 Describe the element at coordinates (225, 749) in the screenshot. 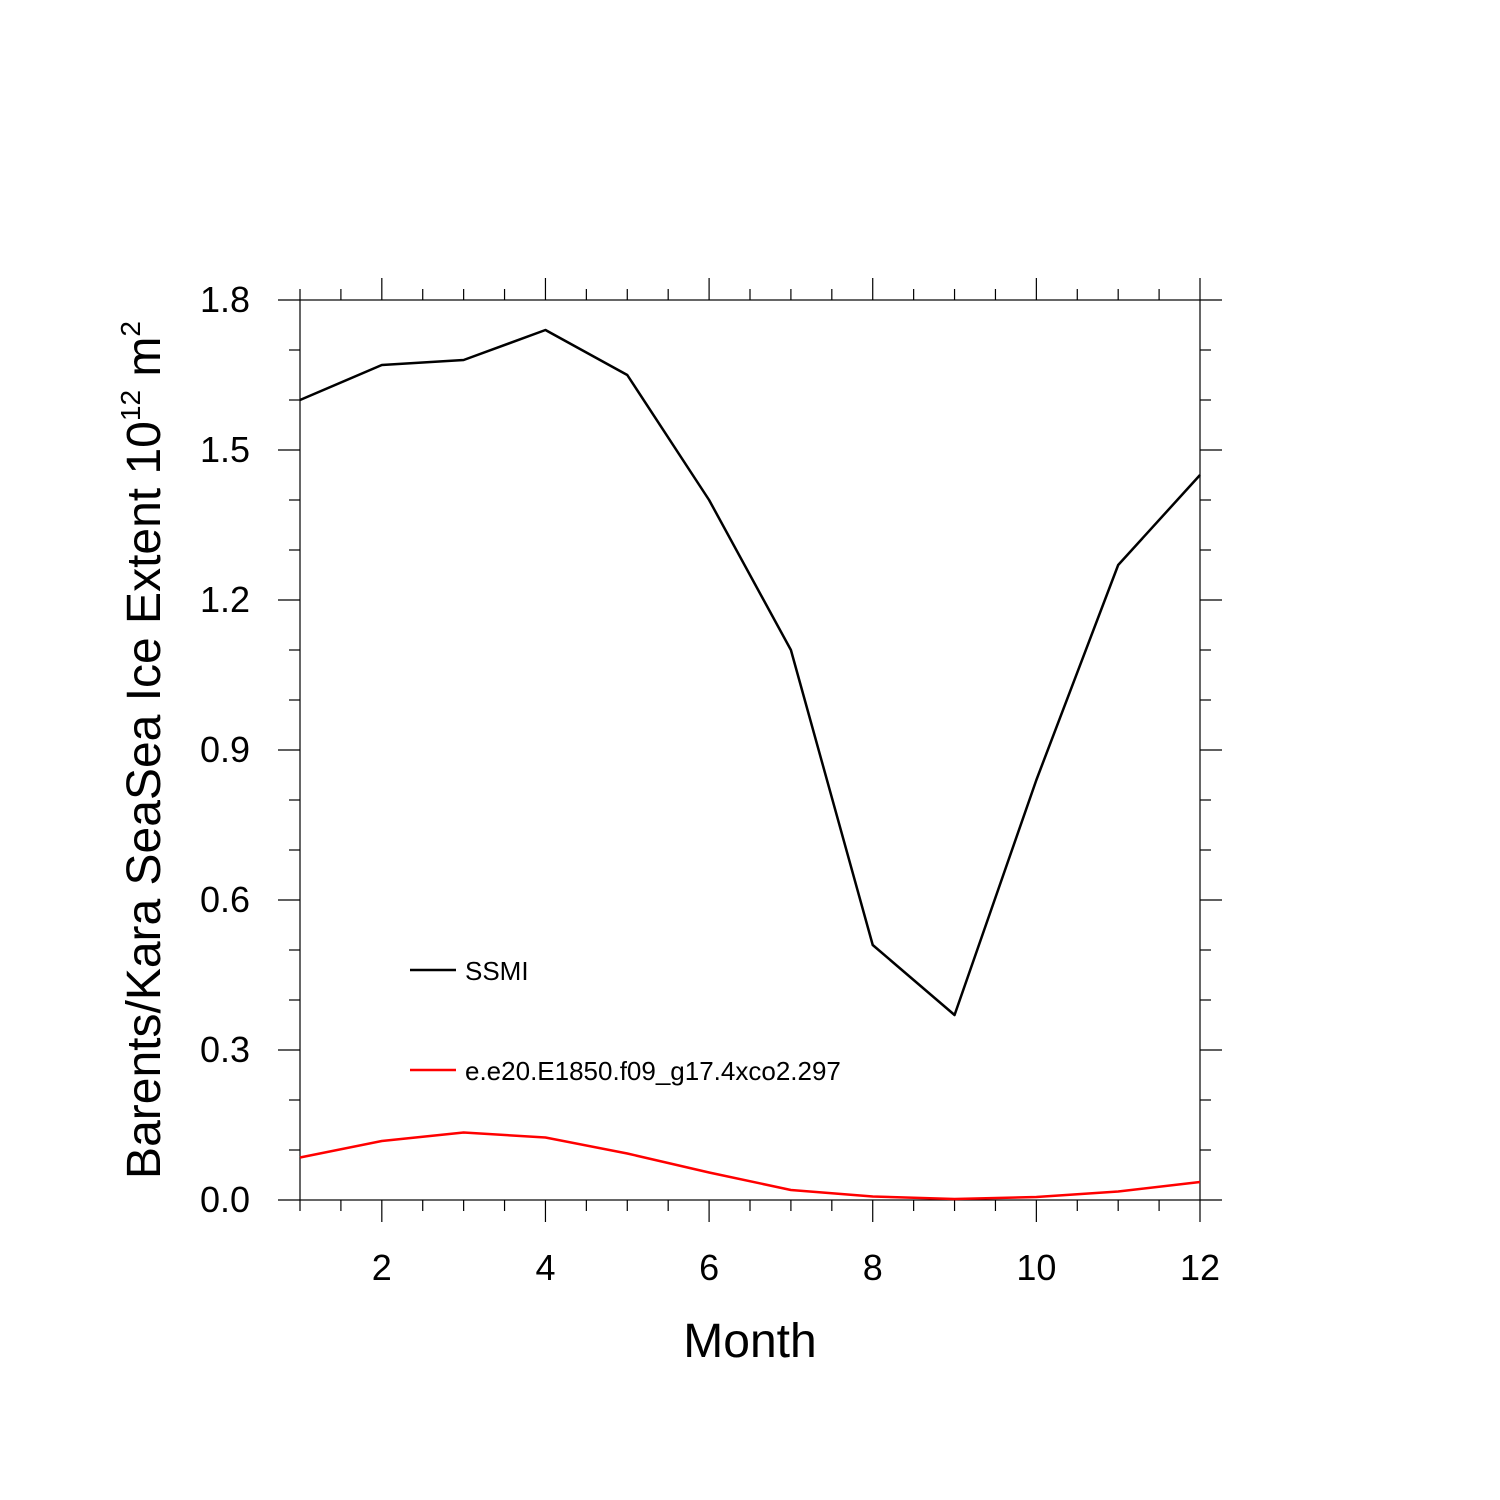

I see `y-tick-label: 0.9` at that location.